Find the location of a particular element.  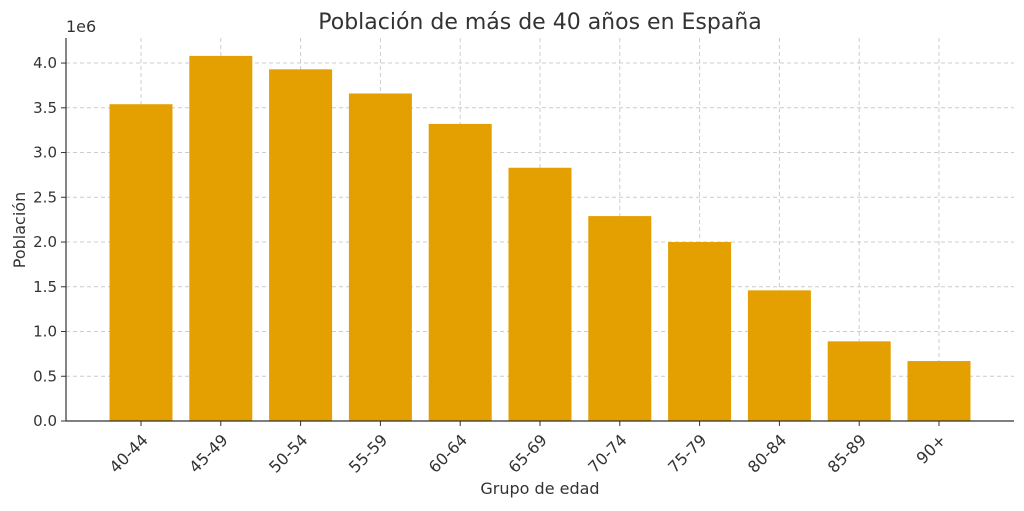

x-tick-label: 70-74 is located at coordinates (607, 453).